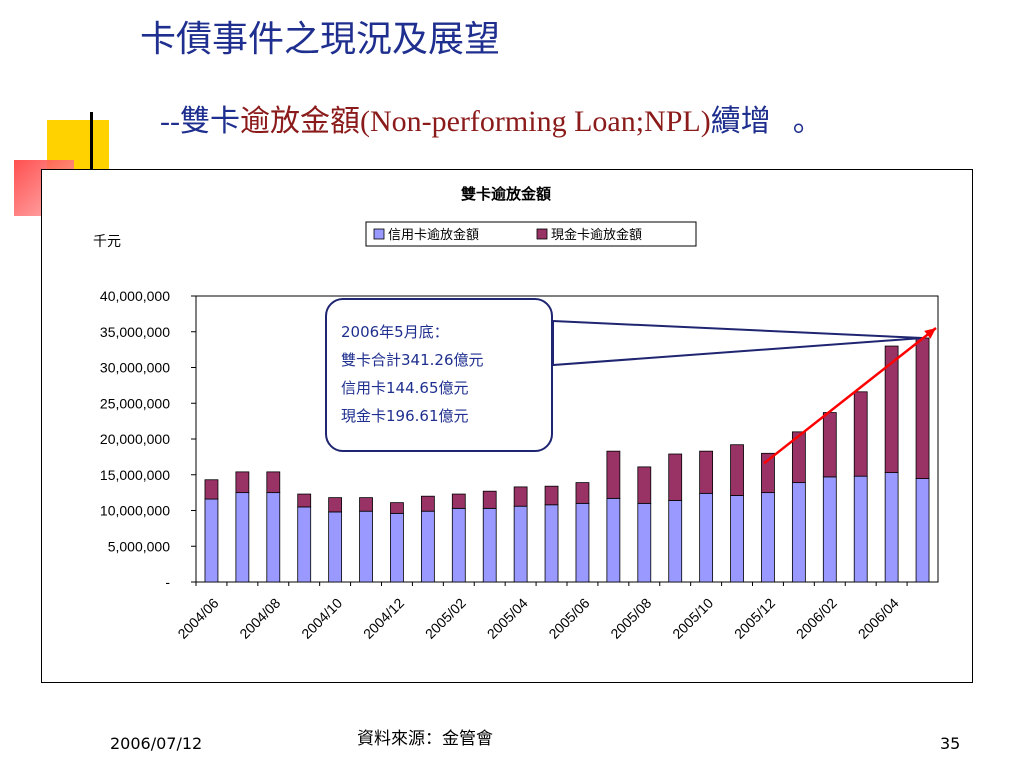 This screenshot has height=768, width=1024. What do you see at coordinates (507, 618) in the screenshot?
I see `x-tick-label: 2005/04` at bounding box center [507, 618].